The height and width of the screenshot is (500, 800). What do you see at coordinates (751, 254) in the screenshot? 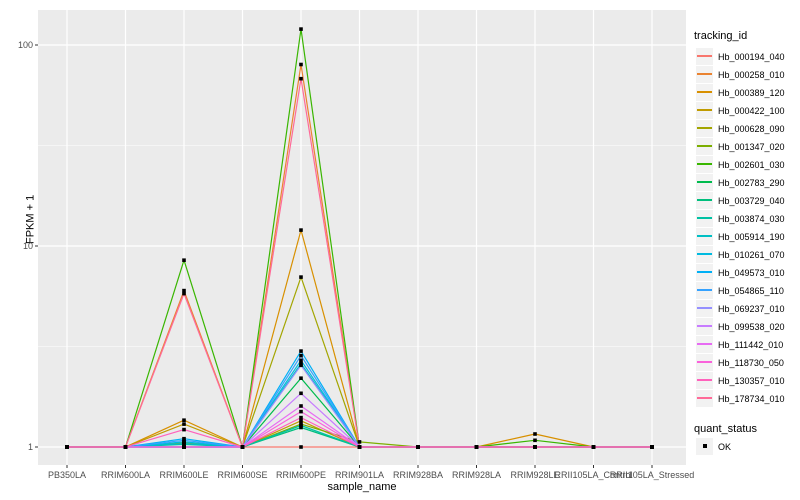
I see `legend-label: Hb_010261_070` at bounding box center [751, 254].